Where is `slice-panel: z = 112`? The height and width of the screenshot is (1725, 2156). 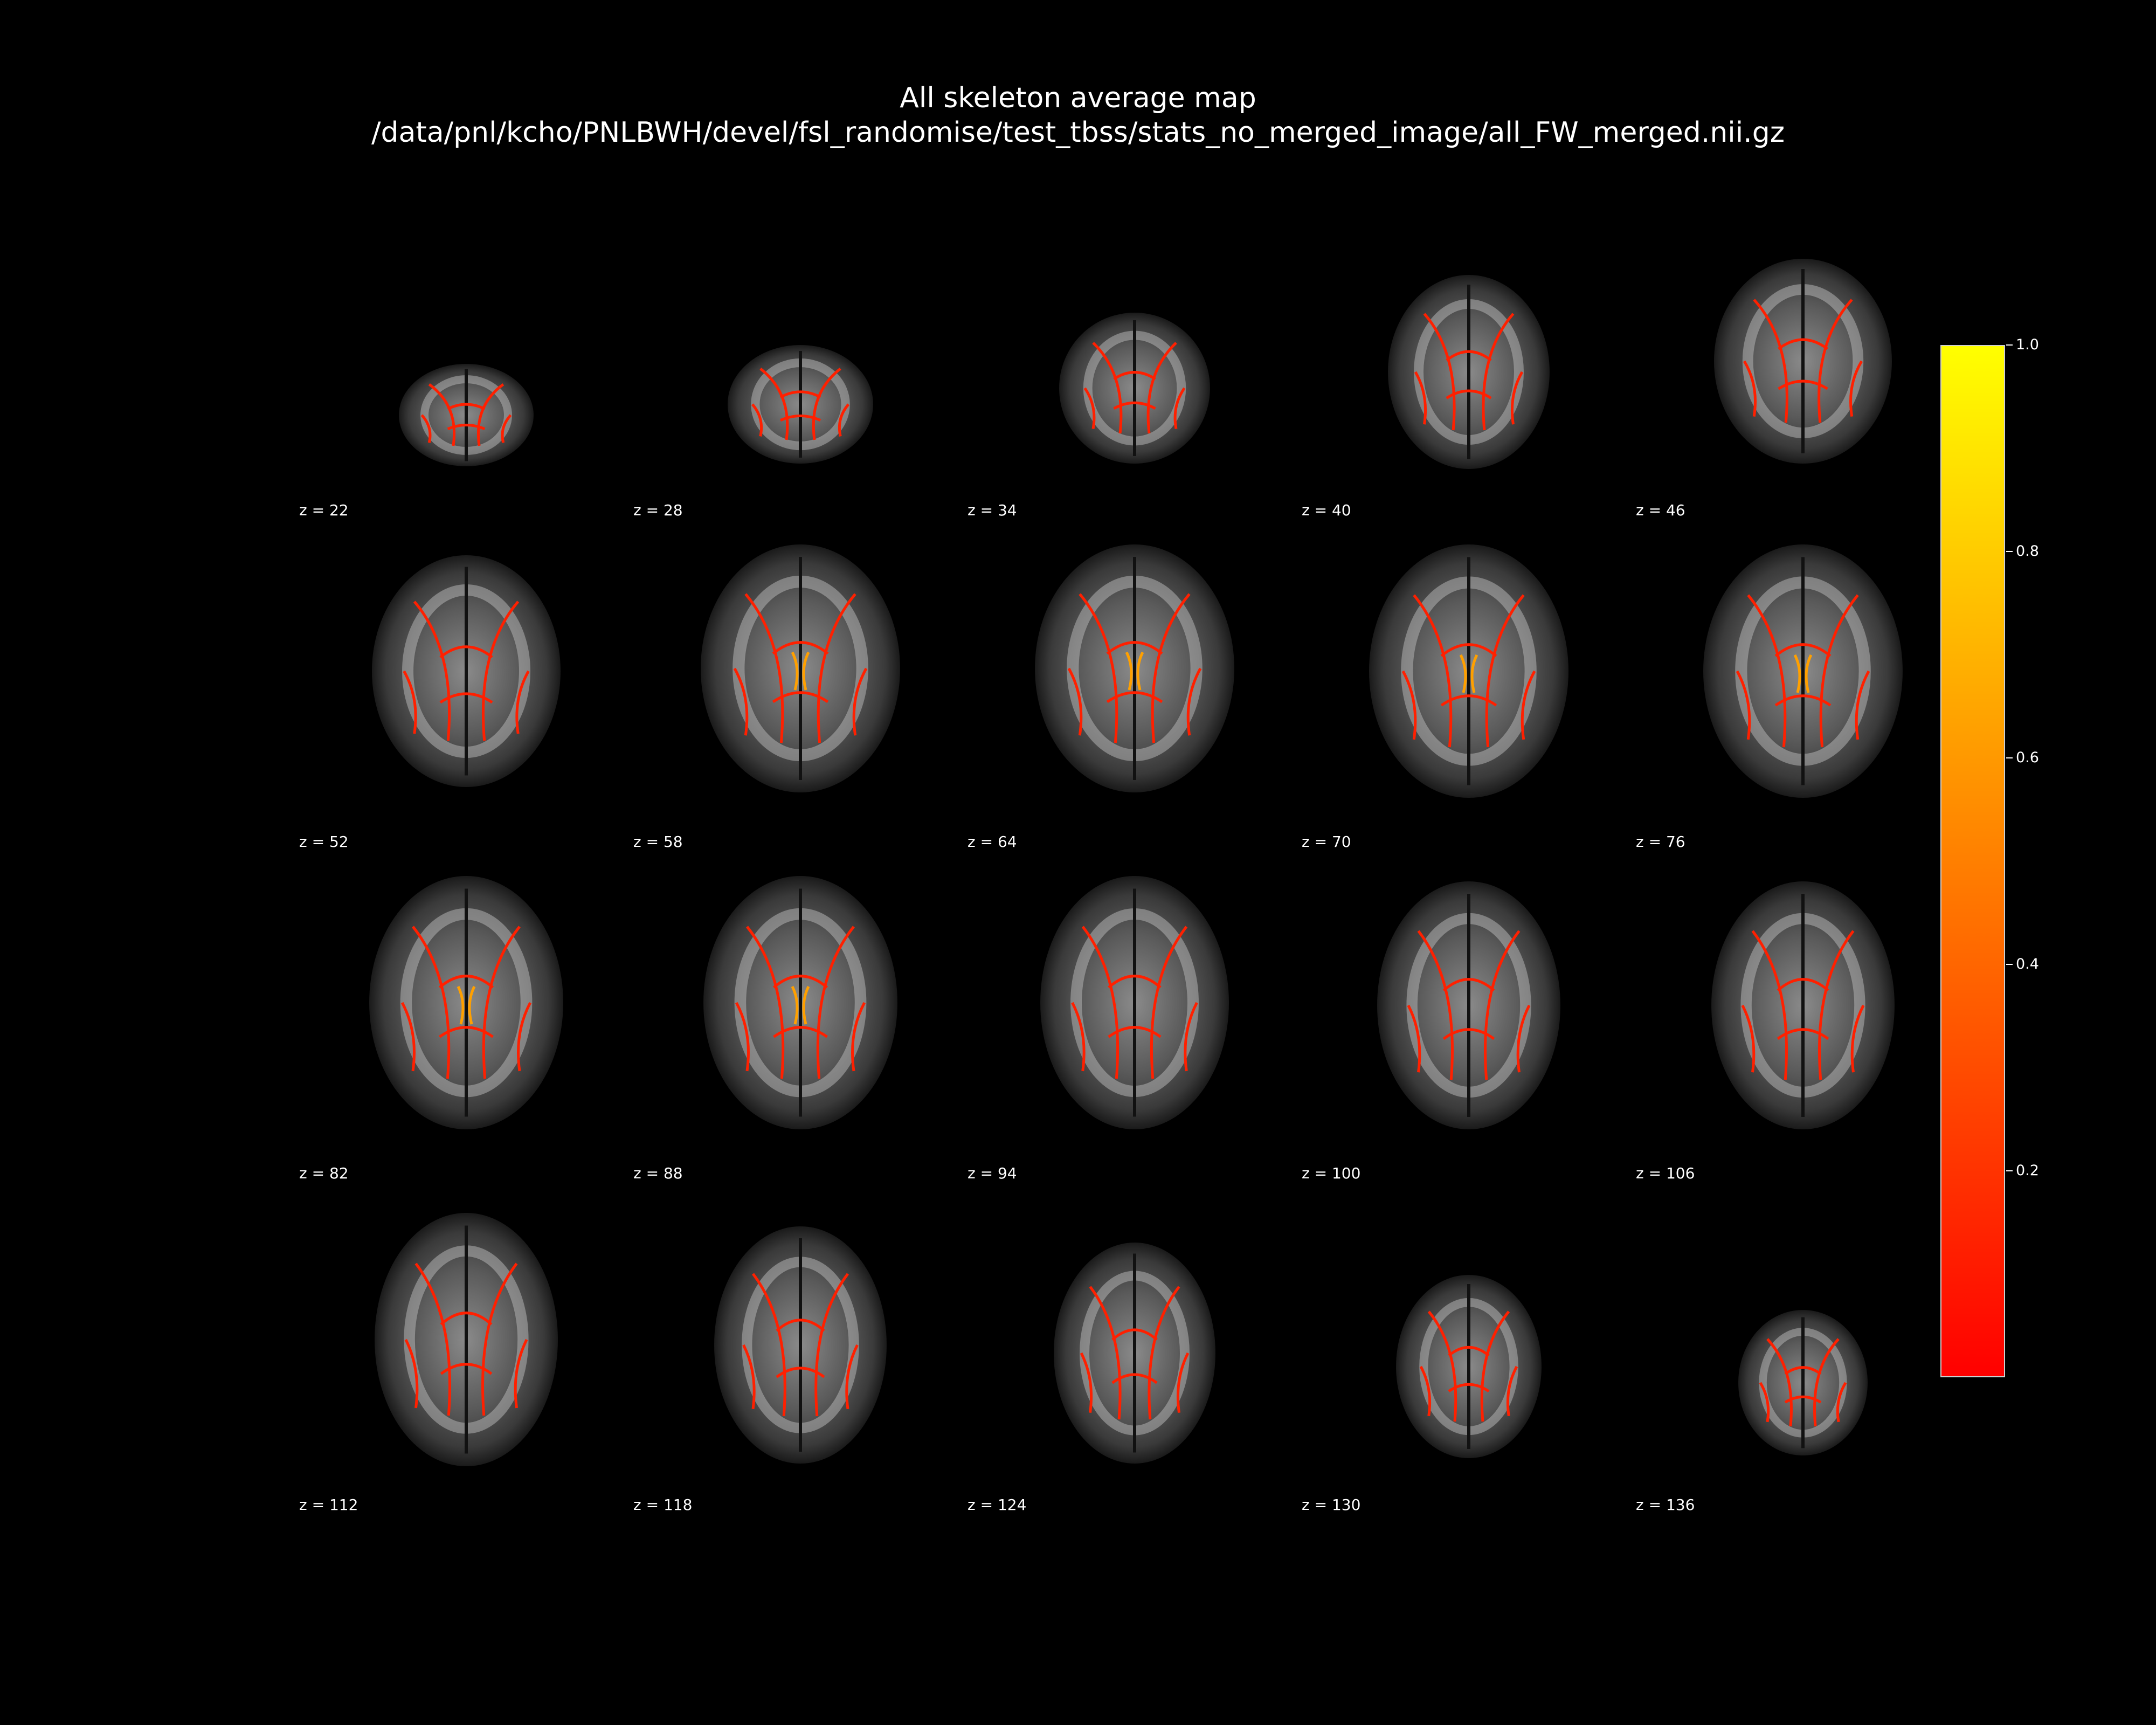 slice-panel: z = 112 is located at coordinates (466, 1349).